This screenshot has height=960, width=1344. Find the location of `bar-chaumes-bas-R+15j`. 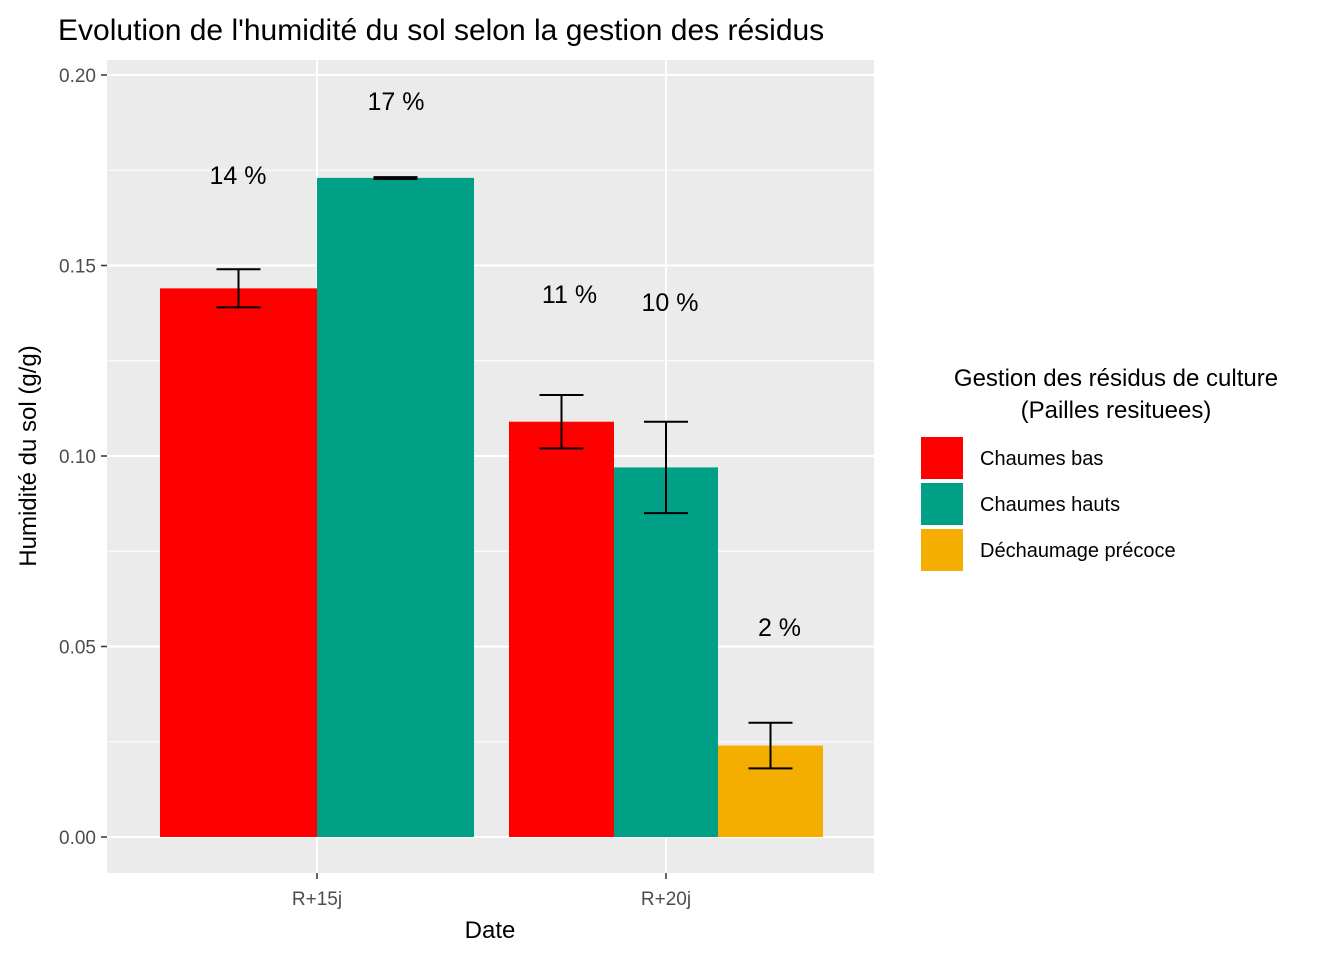

bar-chaumes-bas-R+15j is located at coordinates (238, 562).